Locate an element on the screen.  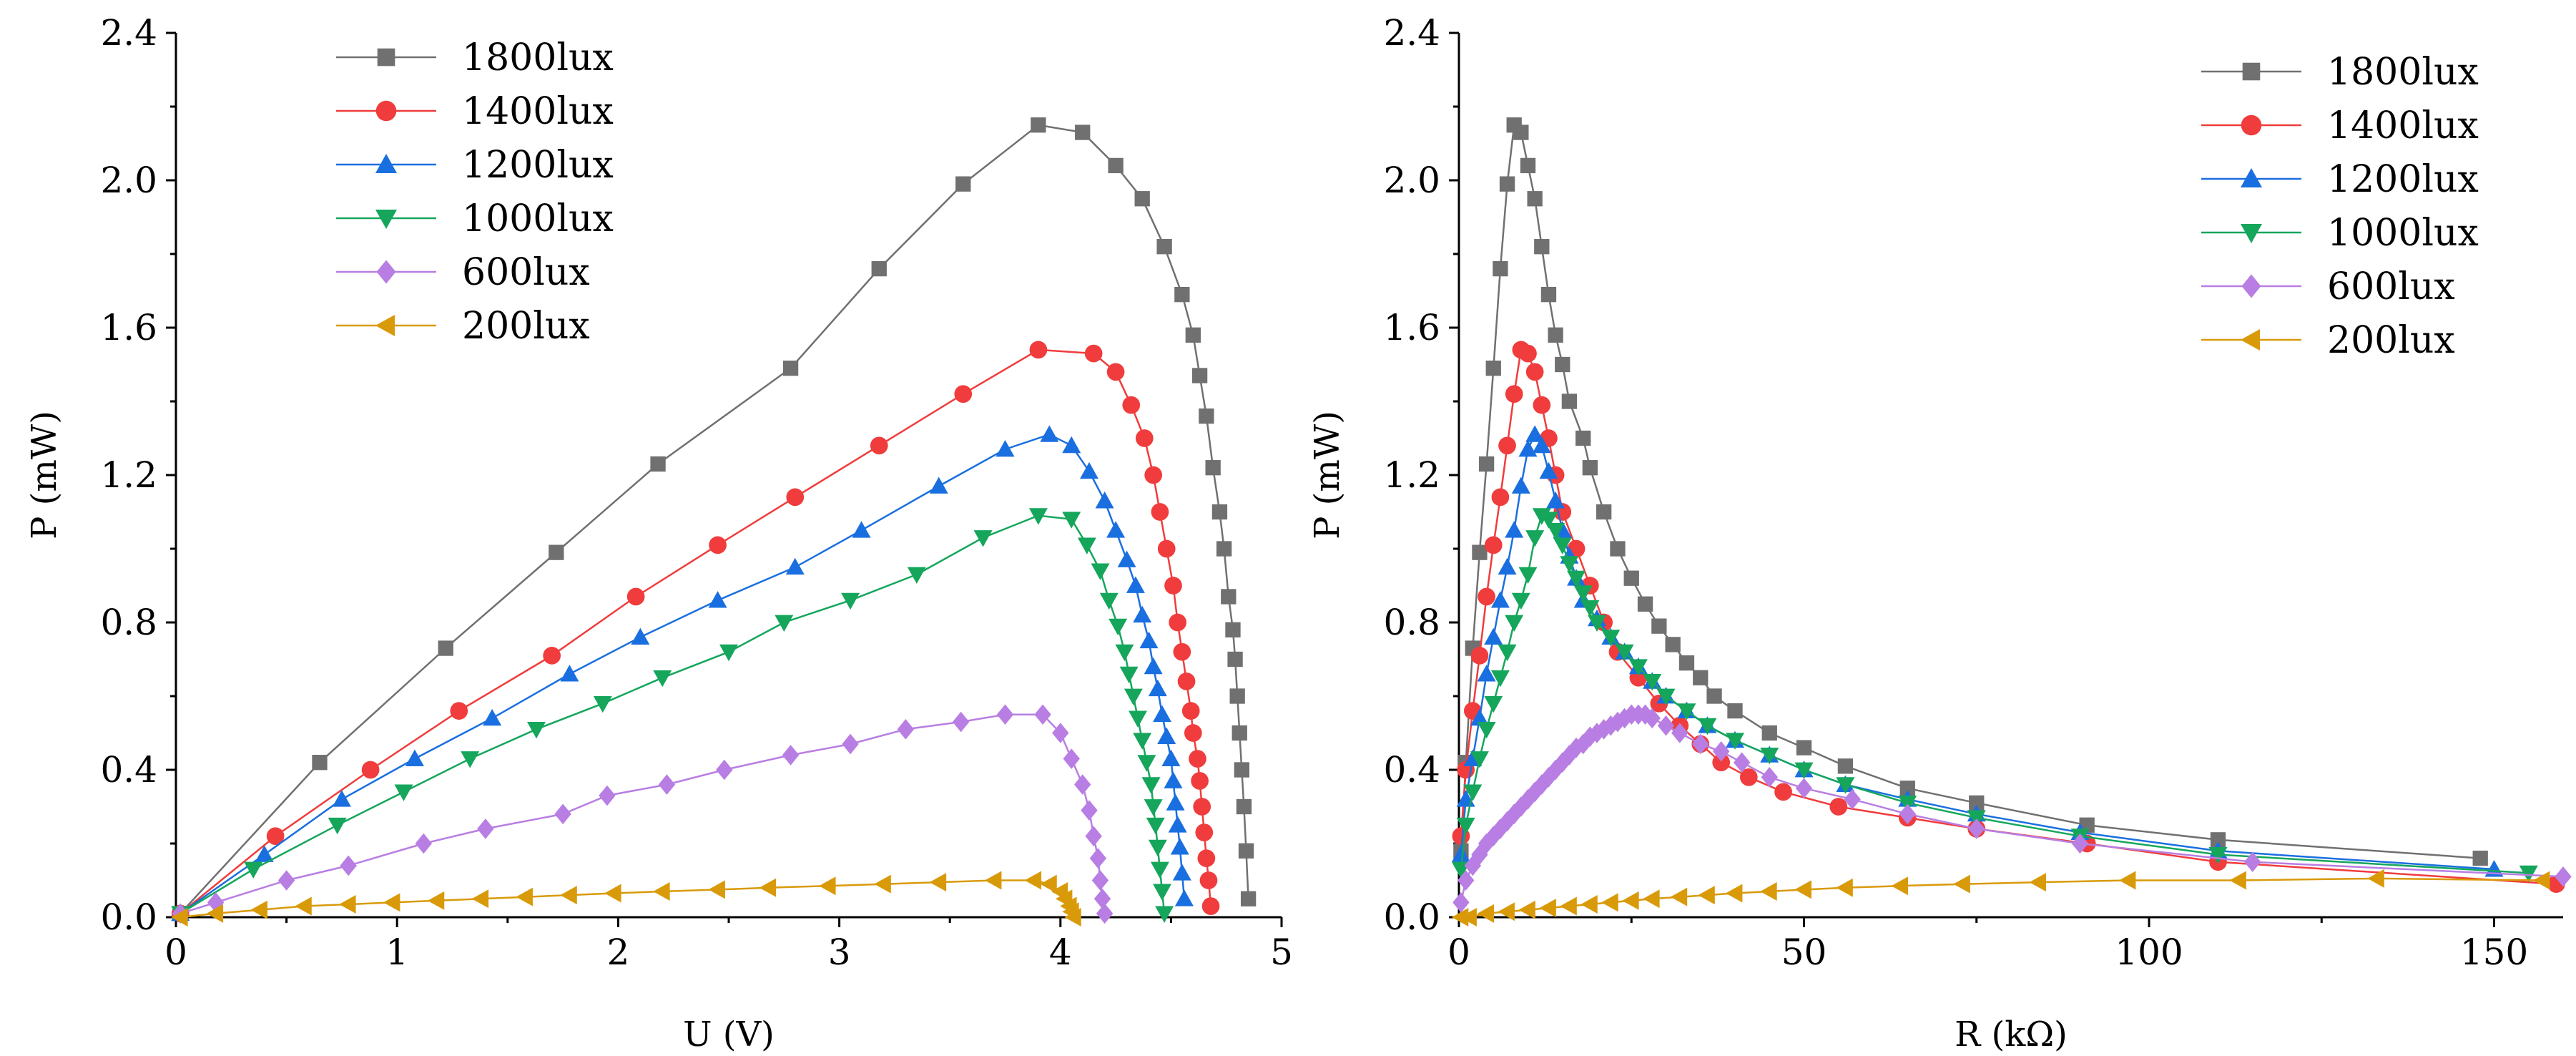
legend-marker-1800lux is located at coordinates (2251, 71).